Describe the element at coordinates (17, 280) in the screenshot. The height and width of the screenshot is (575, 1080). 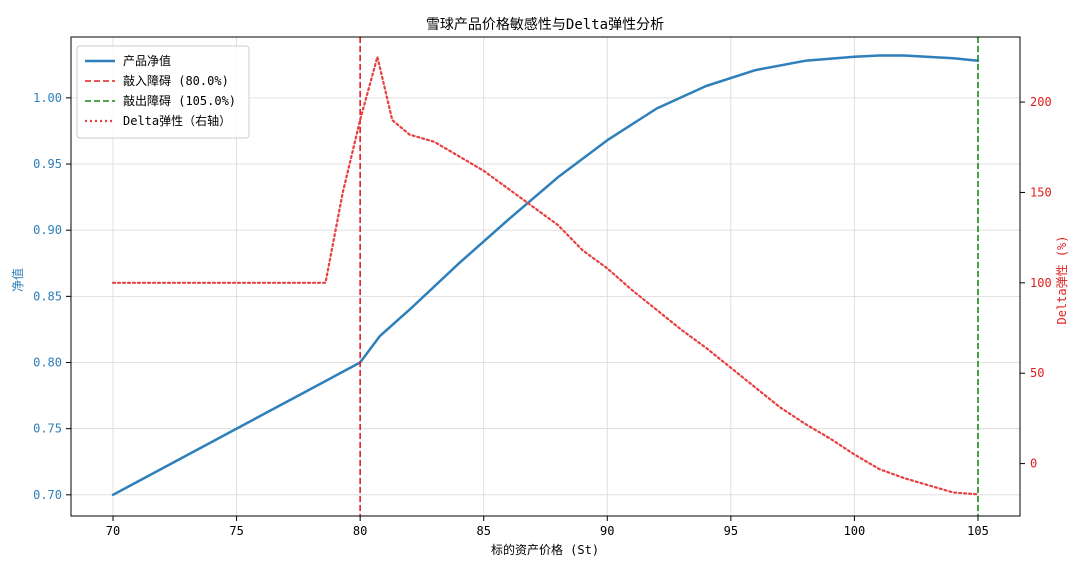
I see `y-axis-left-title: 净值` at that location.